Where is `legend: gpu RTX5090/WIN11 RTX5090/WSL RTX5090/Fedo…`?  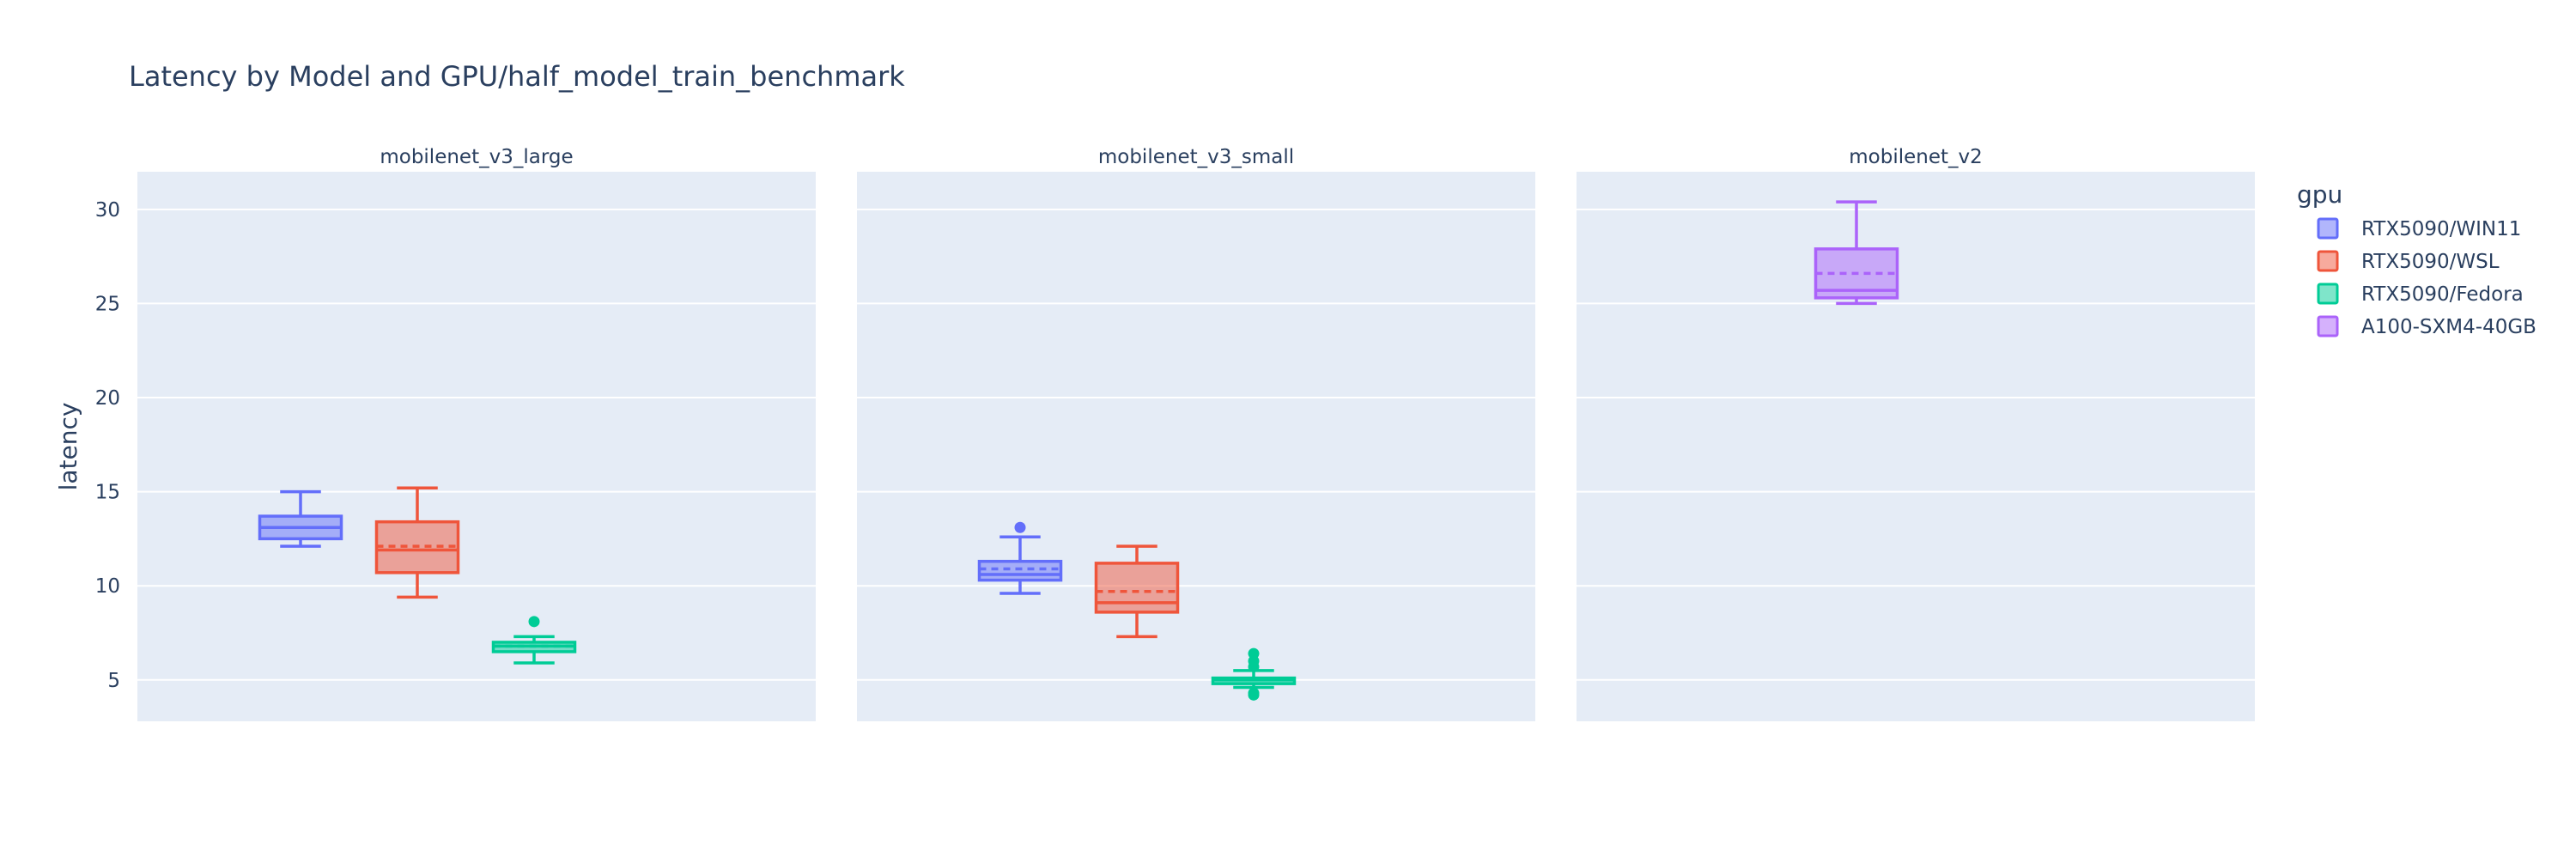
legend: gpu RTX5090/WIN11 RTX5090/WSL RTX5090/Fedo… is located at coordinates (2417, 259).